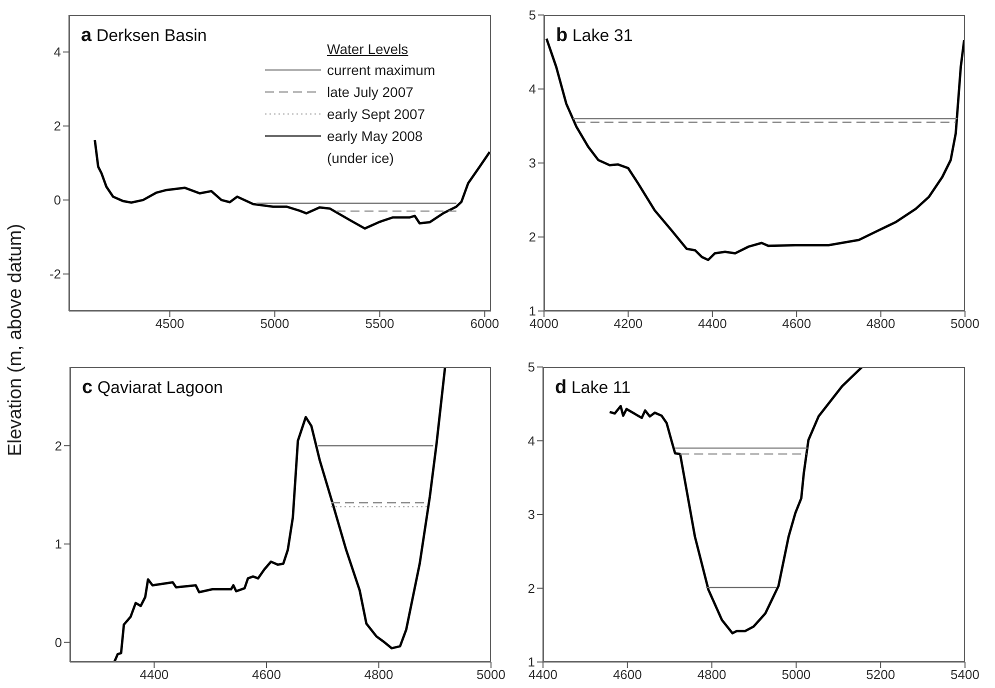 This screenshot has width=995, height=688. What do you see at coordinates (55, 274) in the screenshot?
I see `y-tick-label: -2` at bounding box center [55, 274].